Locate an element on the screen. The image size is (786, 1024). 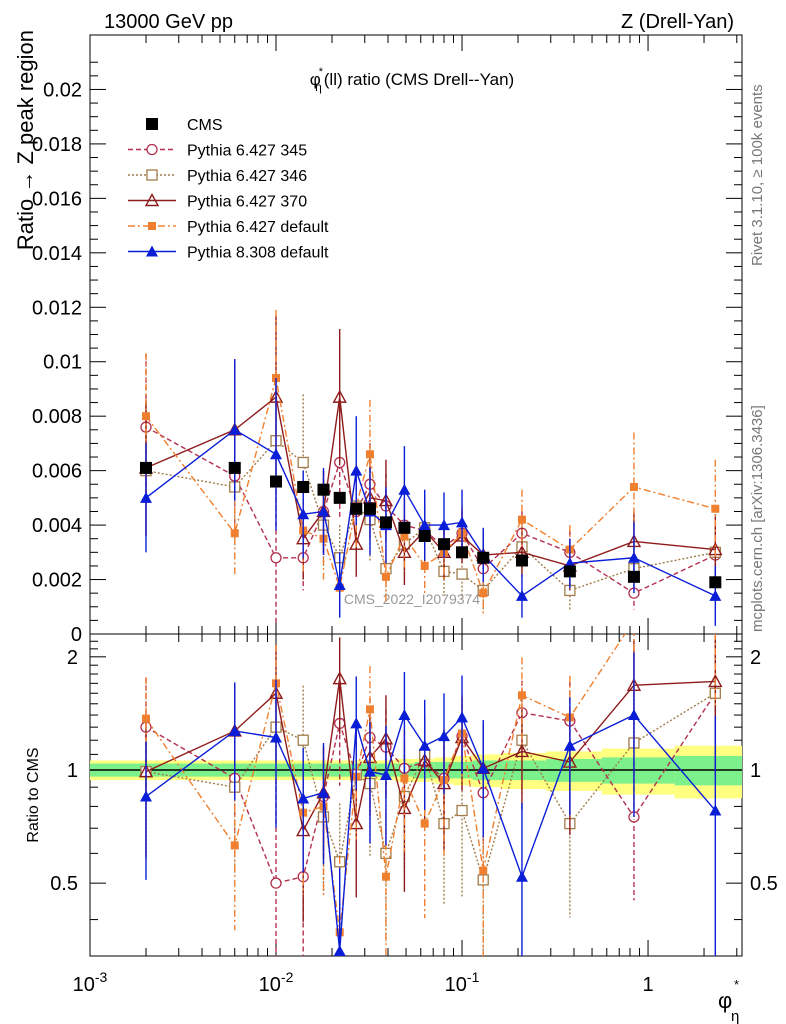
series-5-line is located at coordinates (430, 512).